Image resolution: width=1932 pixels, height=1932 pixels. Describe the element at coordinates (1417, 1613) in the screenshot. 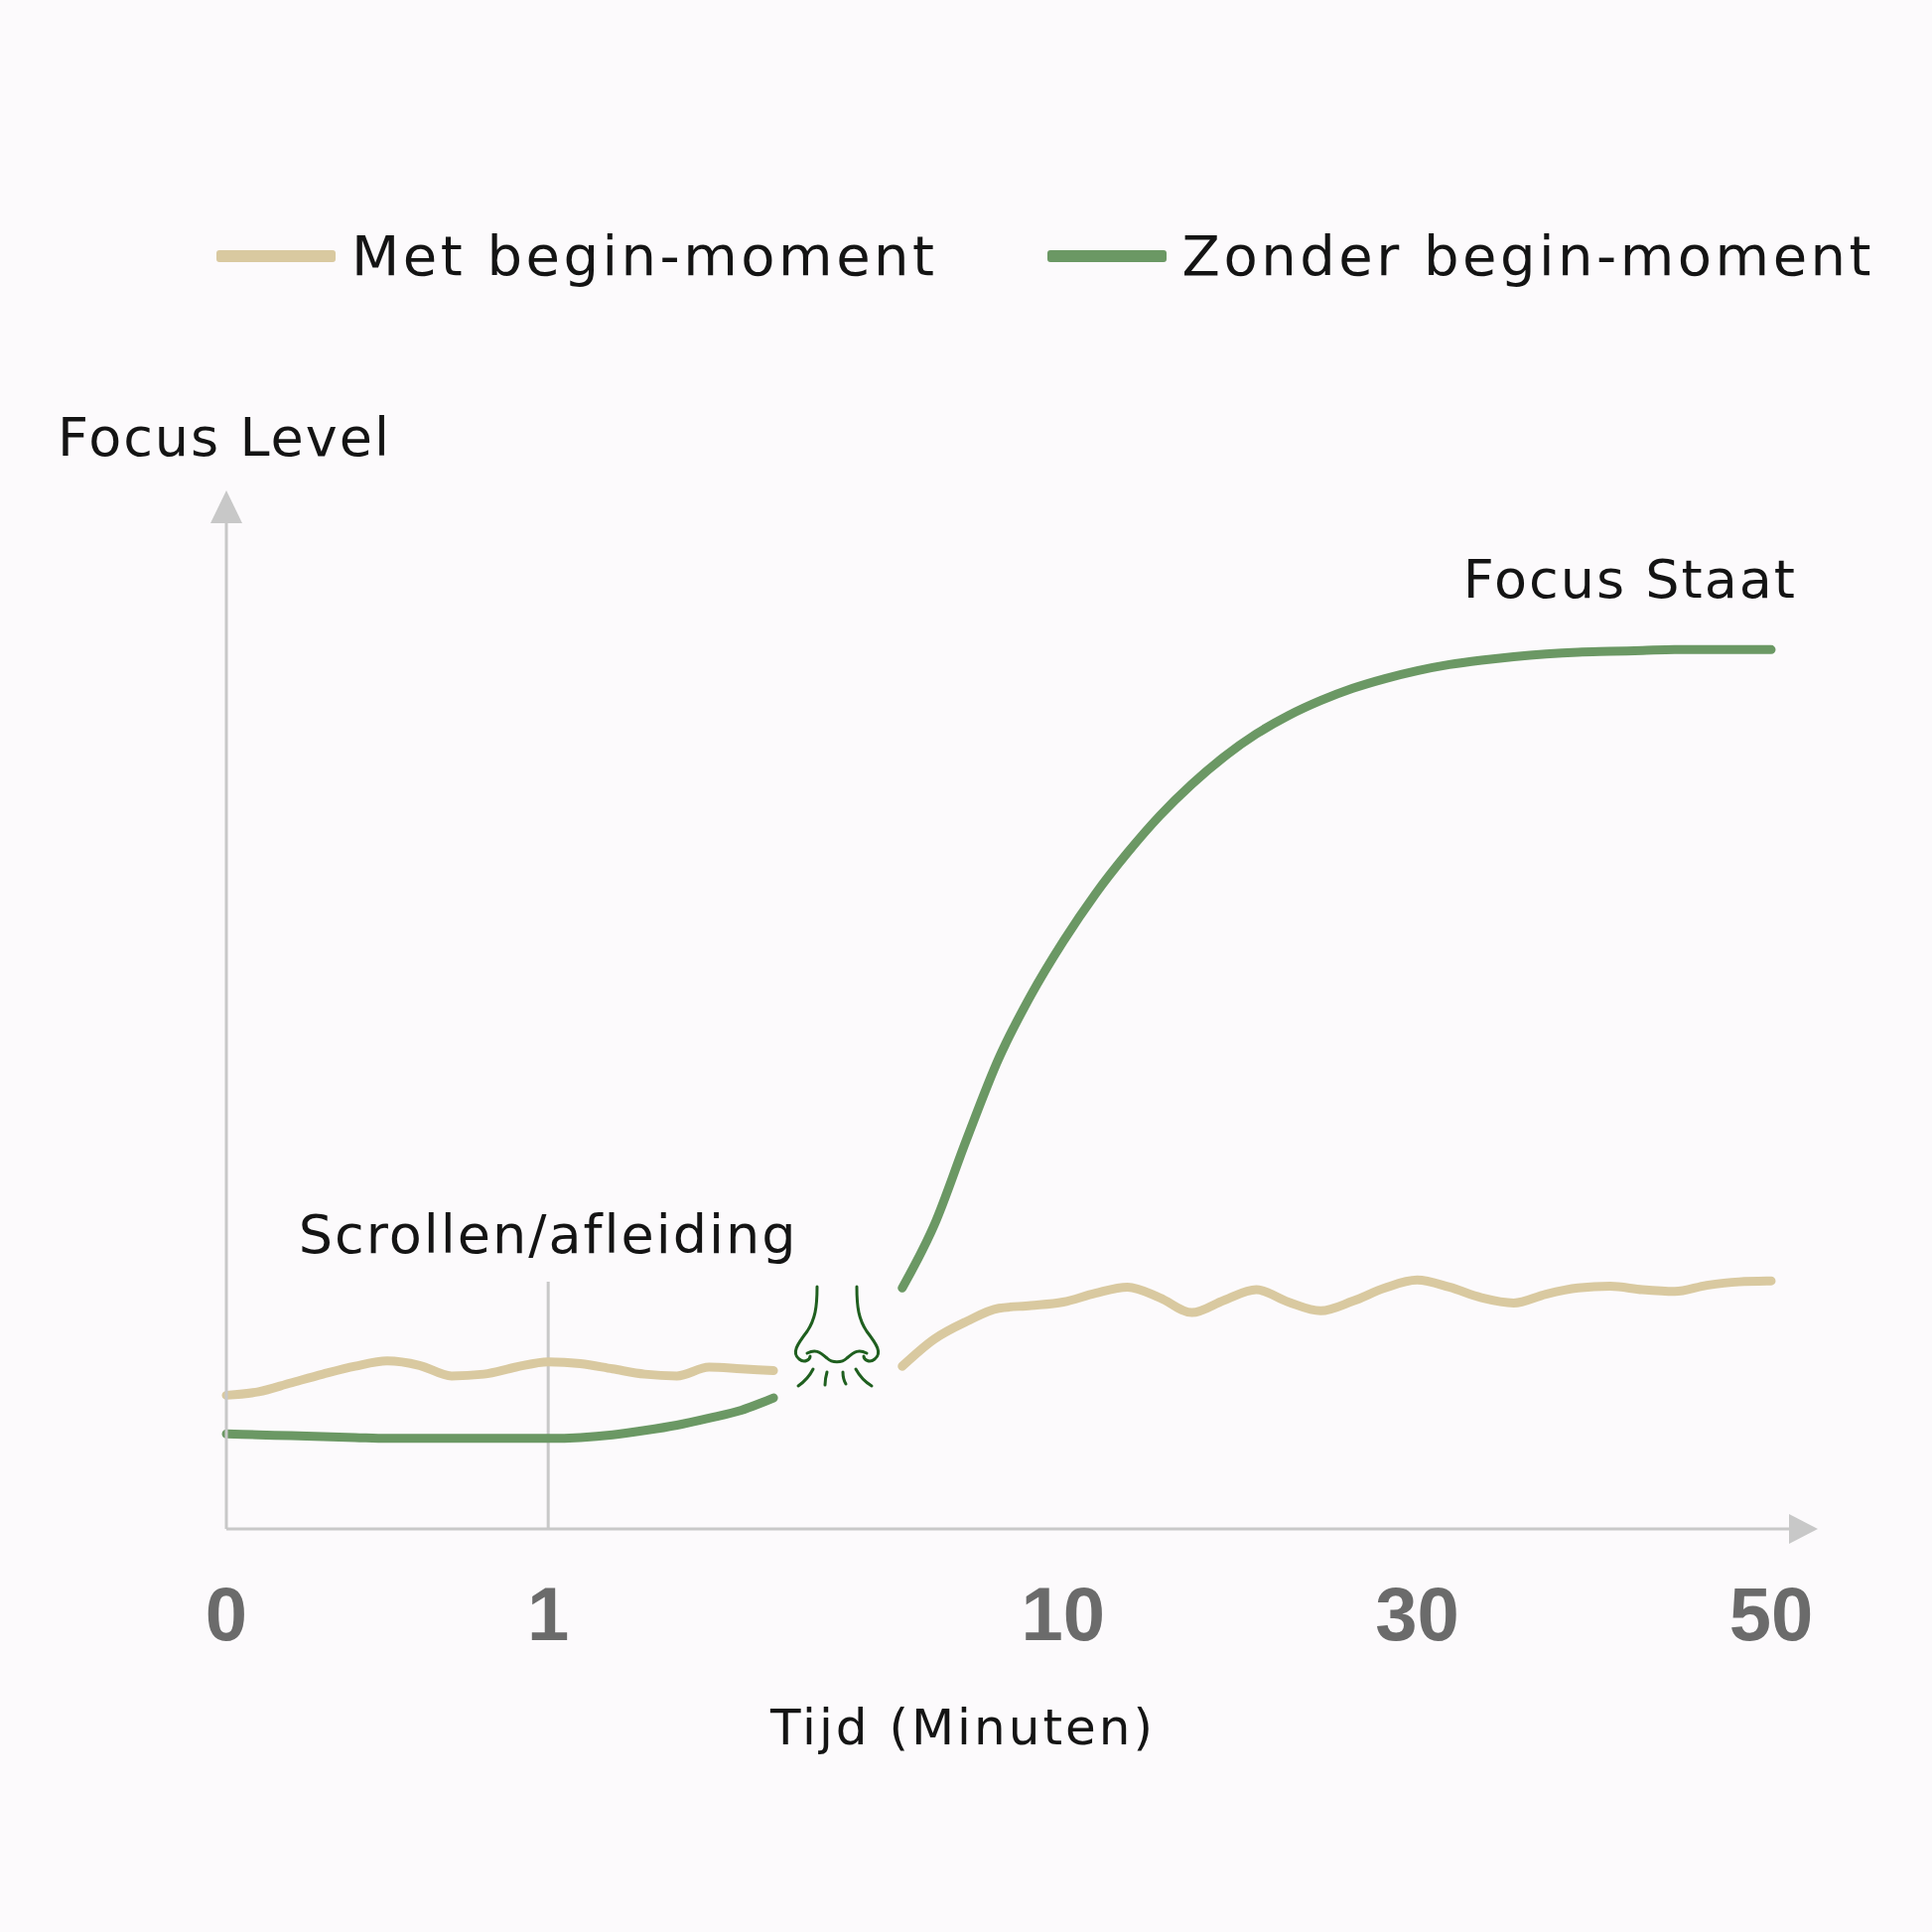

I see `x-tick-label: 30` at that location.